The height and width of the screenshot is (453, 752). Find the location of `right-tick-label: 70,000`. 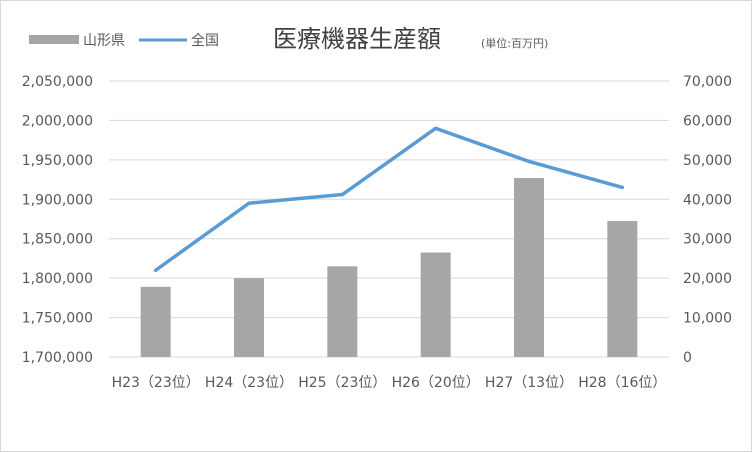

right-tick-label: 70,000 is located at coordinates (707, 82).